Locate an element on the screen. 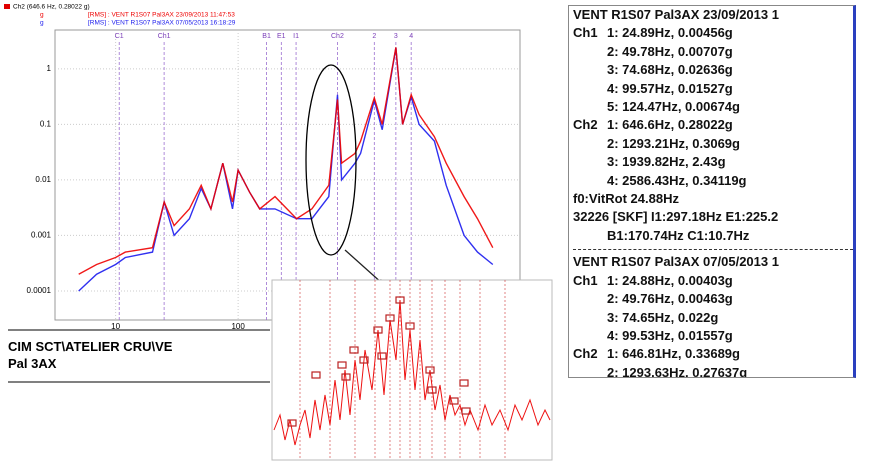  legend-swatch is located at coordinates (7, 6).